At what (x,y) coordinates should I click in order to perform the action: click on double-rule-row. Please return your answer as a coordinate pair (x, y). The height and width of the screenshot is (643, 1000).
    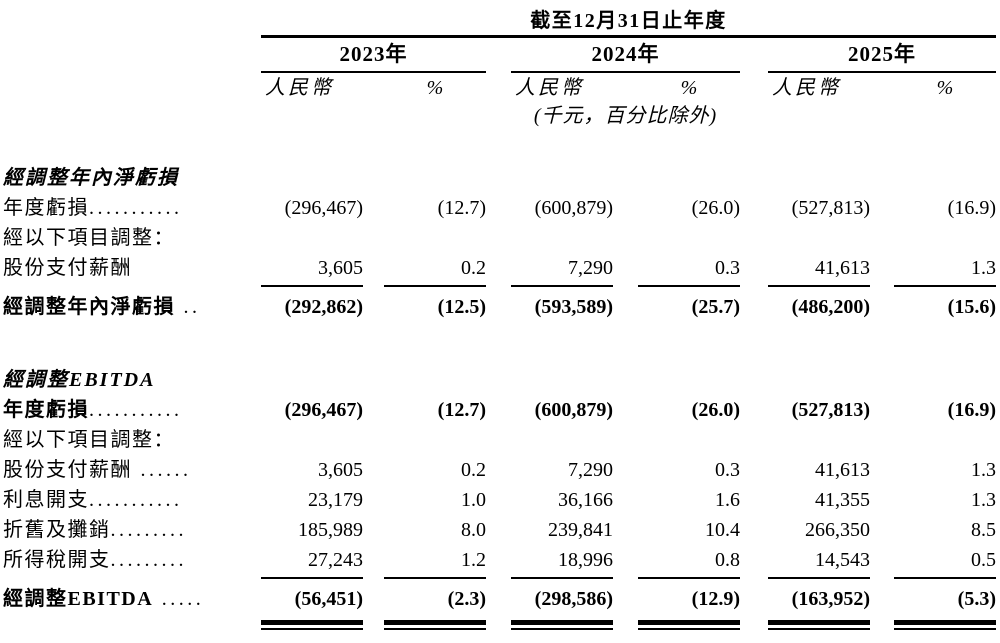
    Looking at the image, I should click on (501, 624).